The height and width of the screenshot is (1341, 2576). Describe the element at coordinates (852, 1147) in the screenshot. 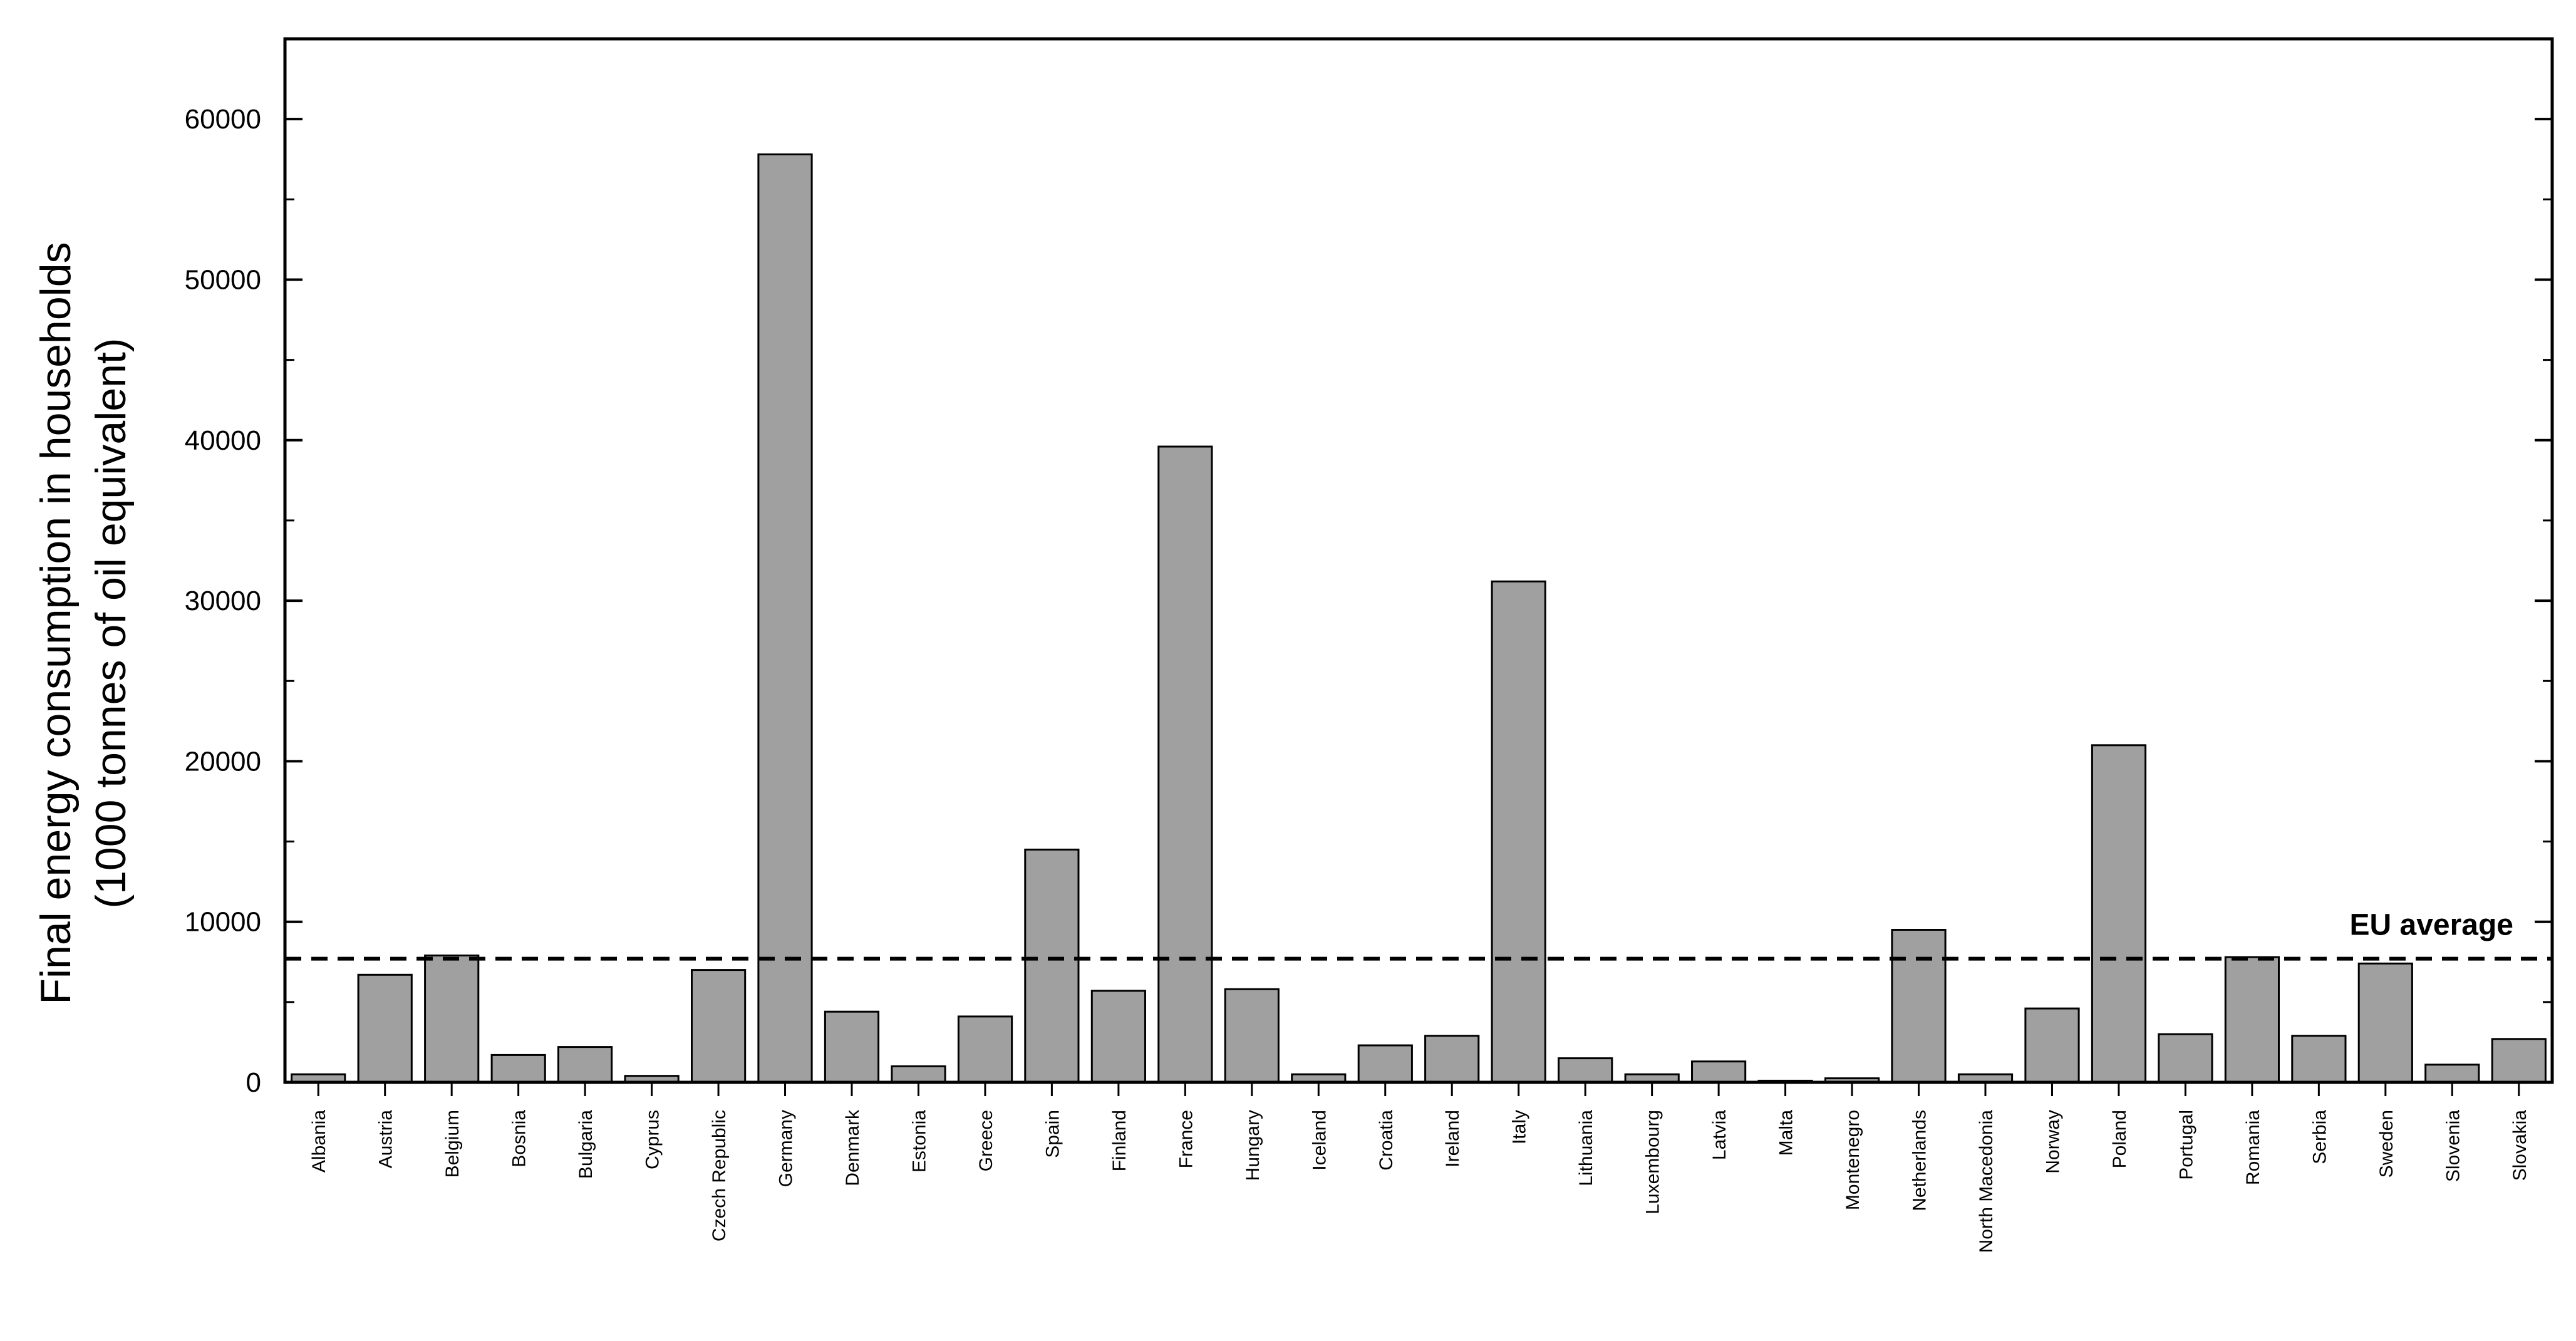

I see `x-tick-label: Denmark` at that location.